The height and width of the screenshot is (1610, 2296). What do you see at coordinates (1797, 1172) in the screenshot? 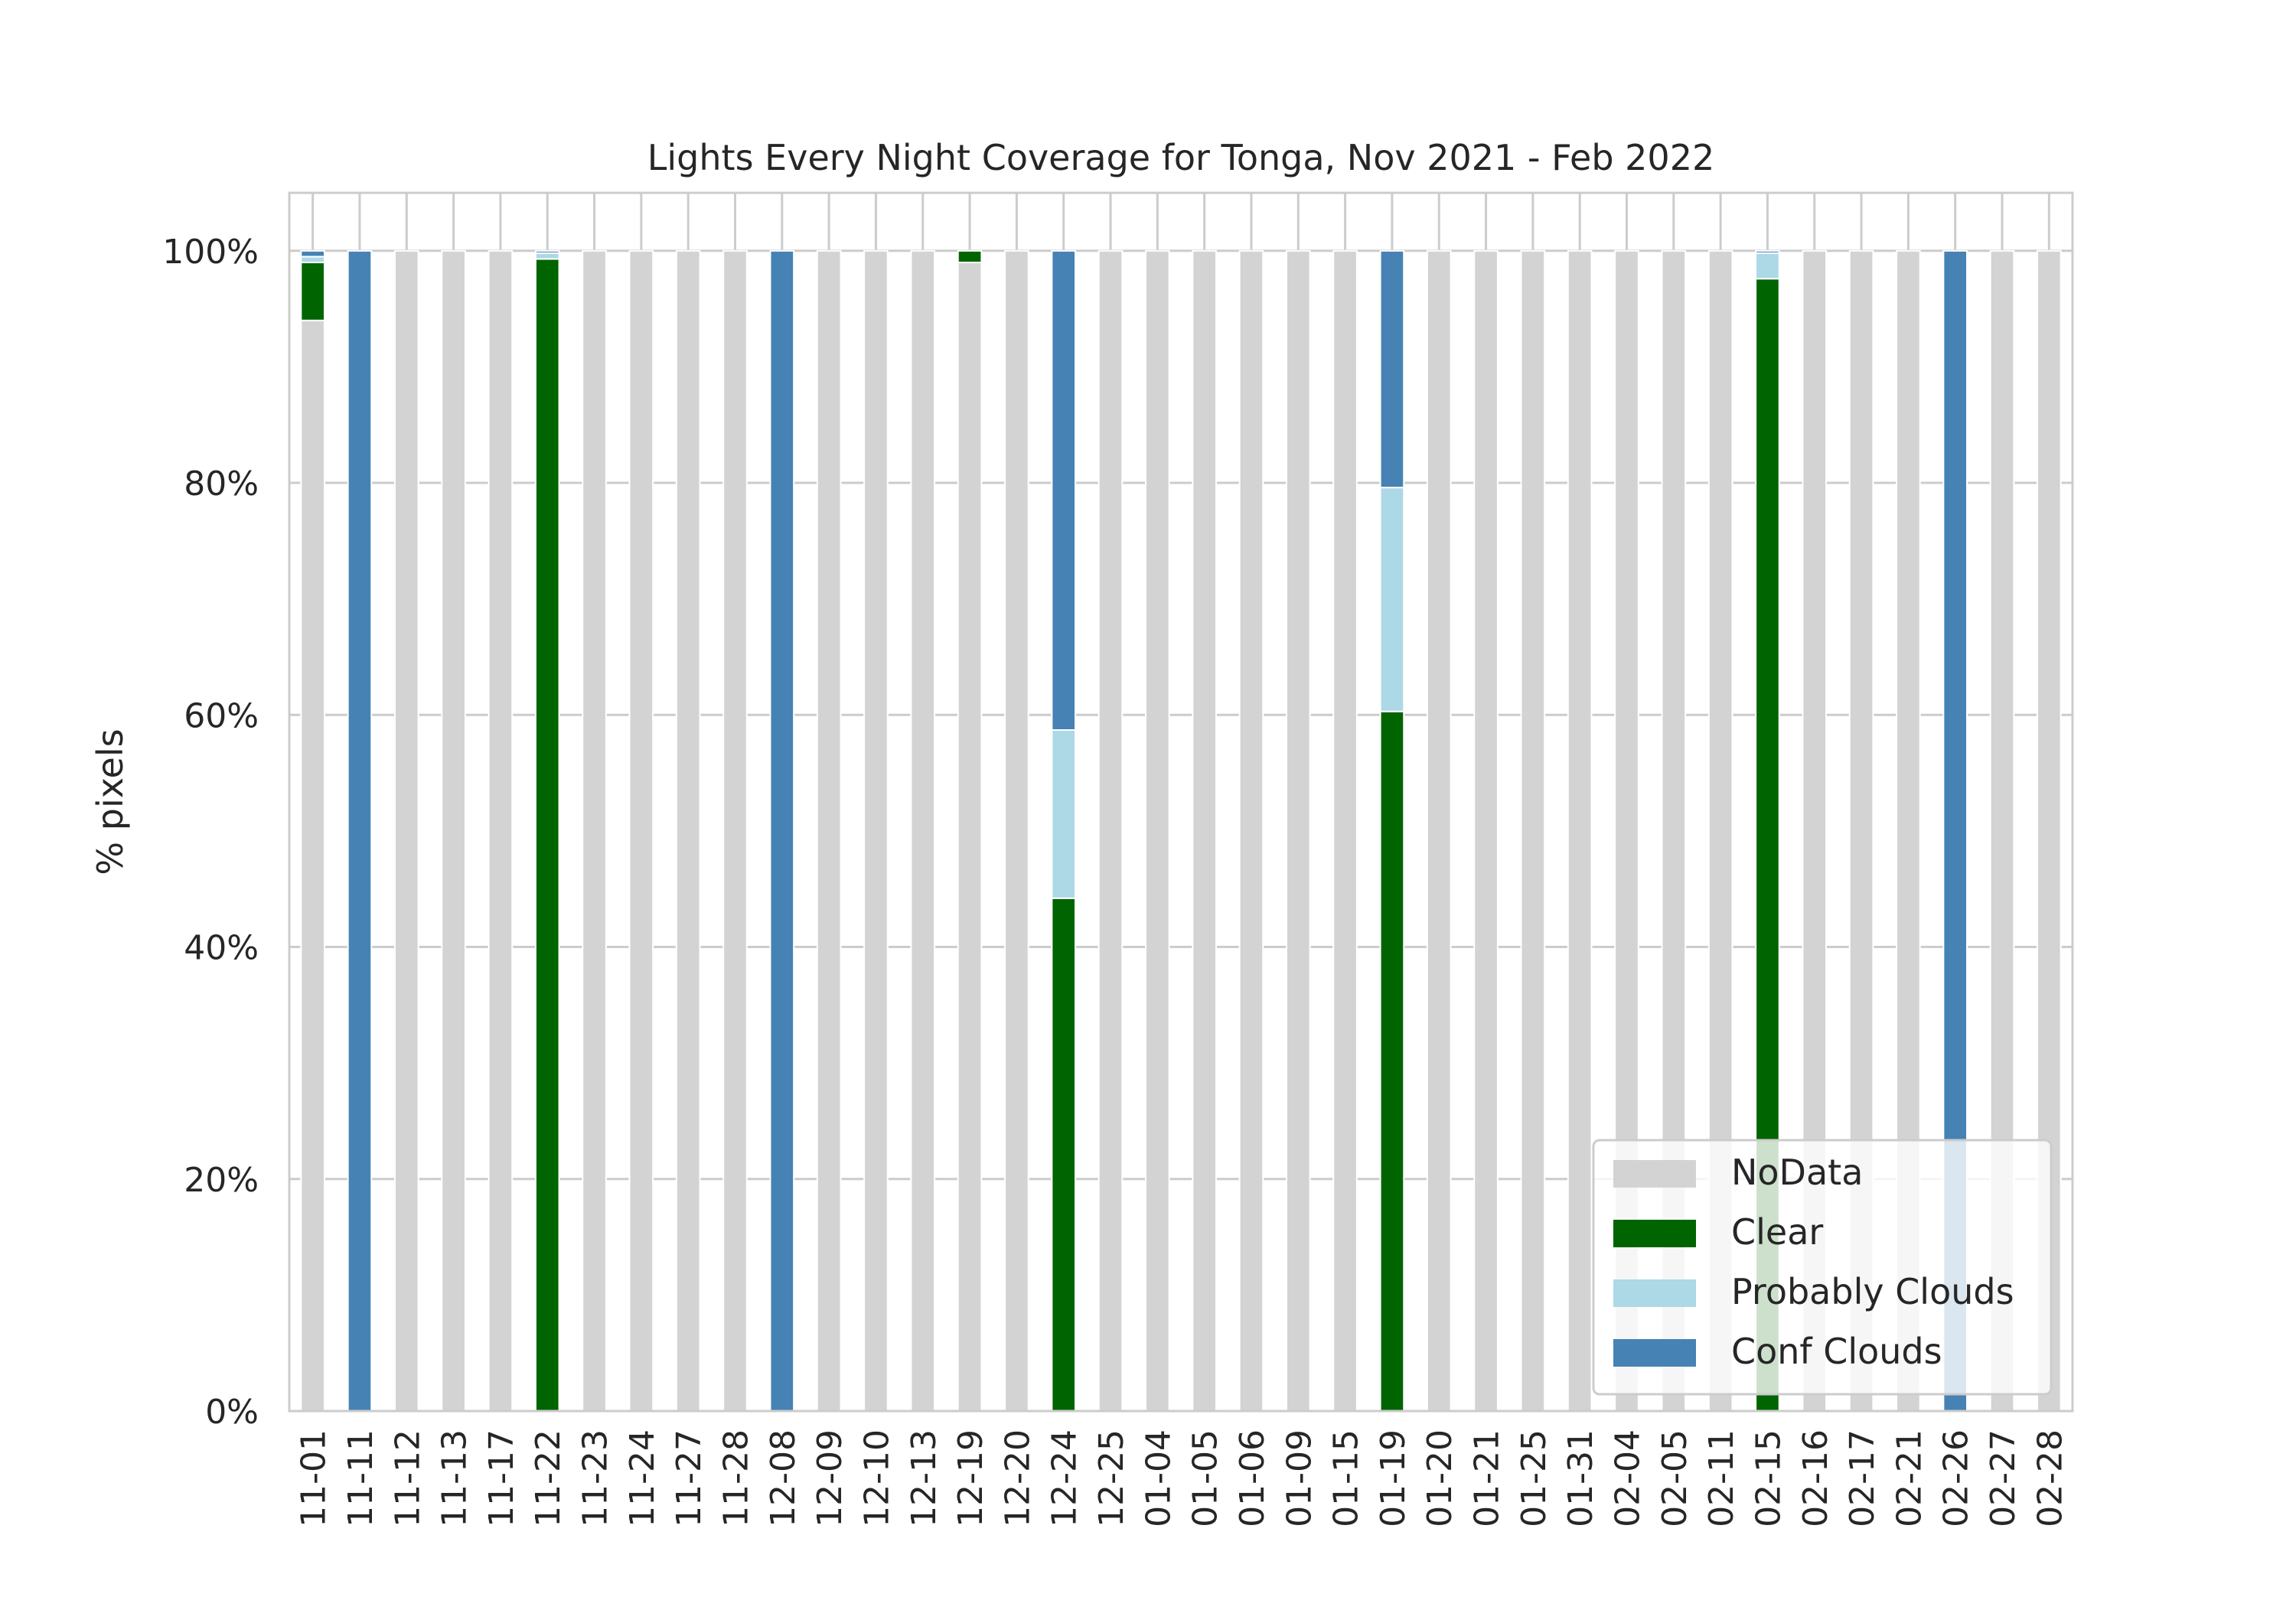
I see `legend-label: NoData` at bounding box center [1797, 1172].